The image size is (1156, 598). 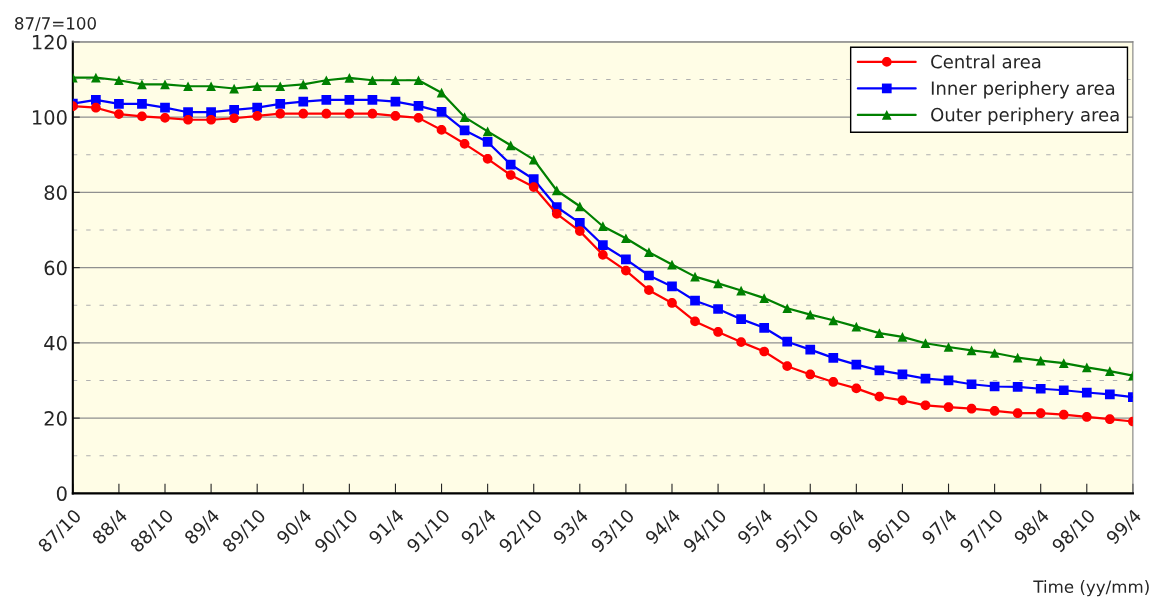 I want to click on legend-label: Inner periphery area, so click(x=1023, y=90).